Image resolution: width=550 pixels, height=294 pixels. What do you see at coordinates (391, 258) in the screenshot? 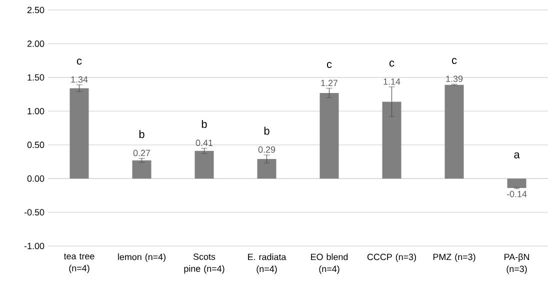
I see `x-tick-label: CCCP (n=3)` at bounding box center [391, 258].